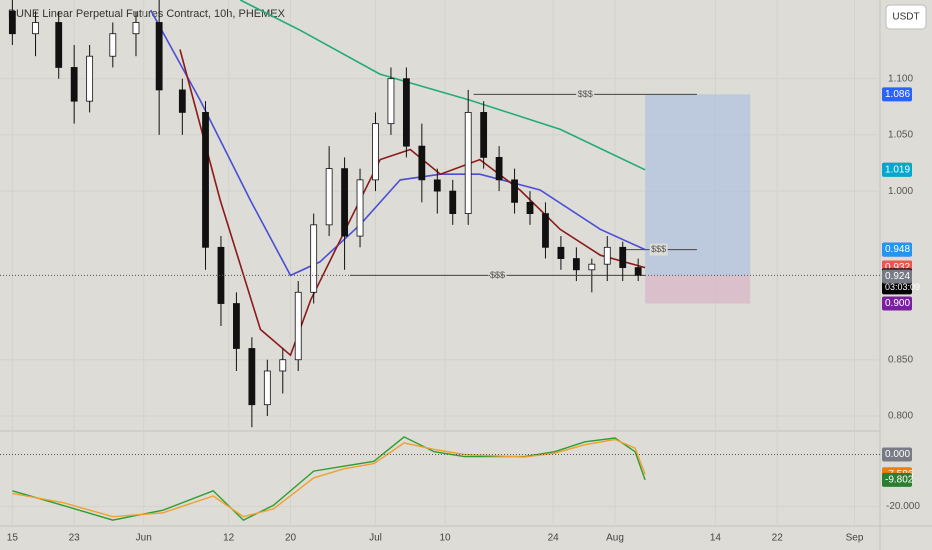  I want to click on price-tag-label: 0.000, so click(897, 454).